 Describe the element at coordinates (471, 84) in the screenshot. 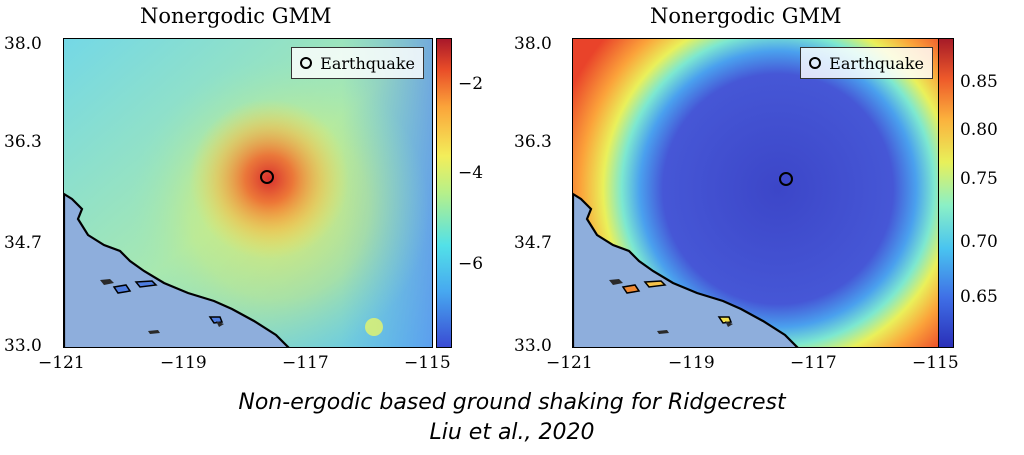

I see `colorbar-tick-label: −2` at that location.